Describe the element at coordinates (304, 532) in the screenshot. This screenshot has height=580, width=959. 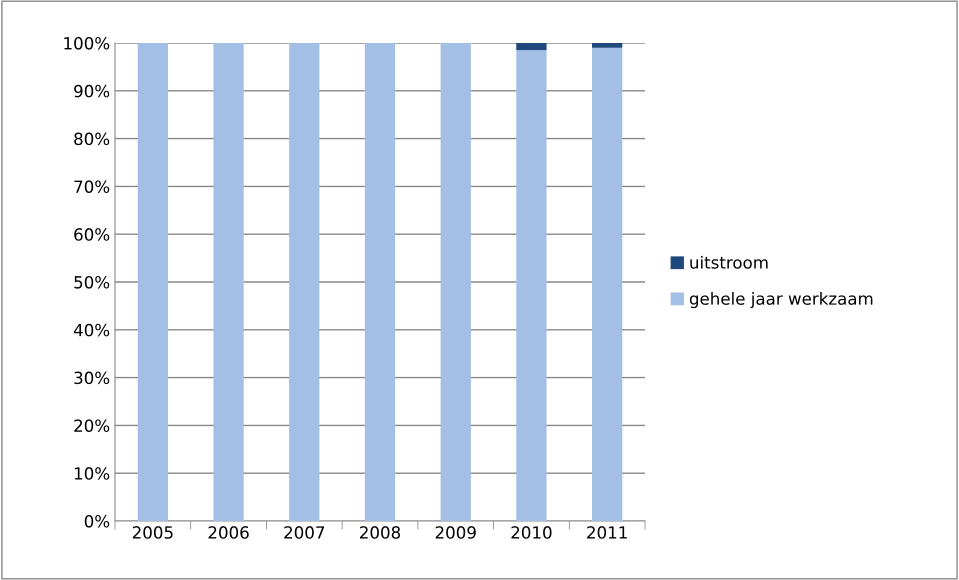
I see `x-tick-label: 2007` at that location.